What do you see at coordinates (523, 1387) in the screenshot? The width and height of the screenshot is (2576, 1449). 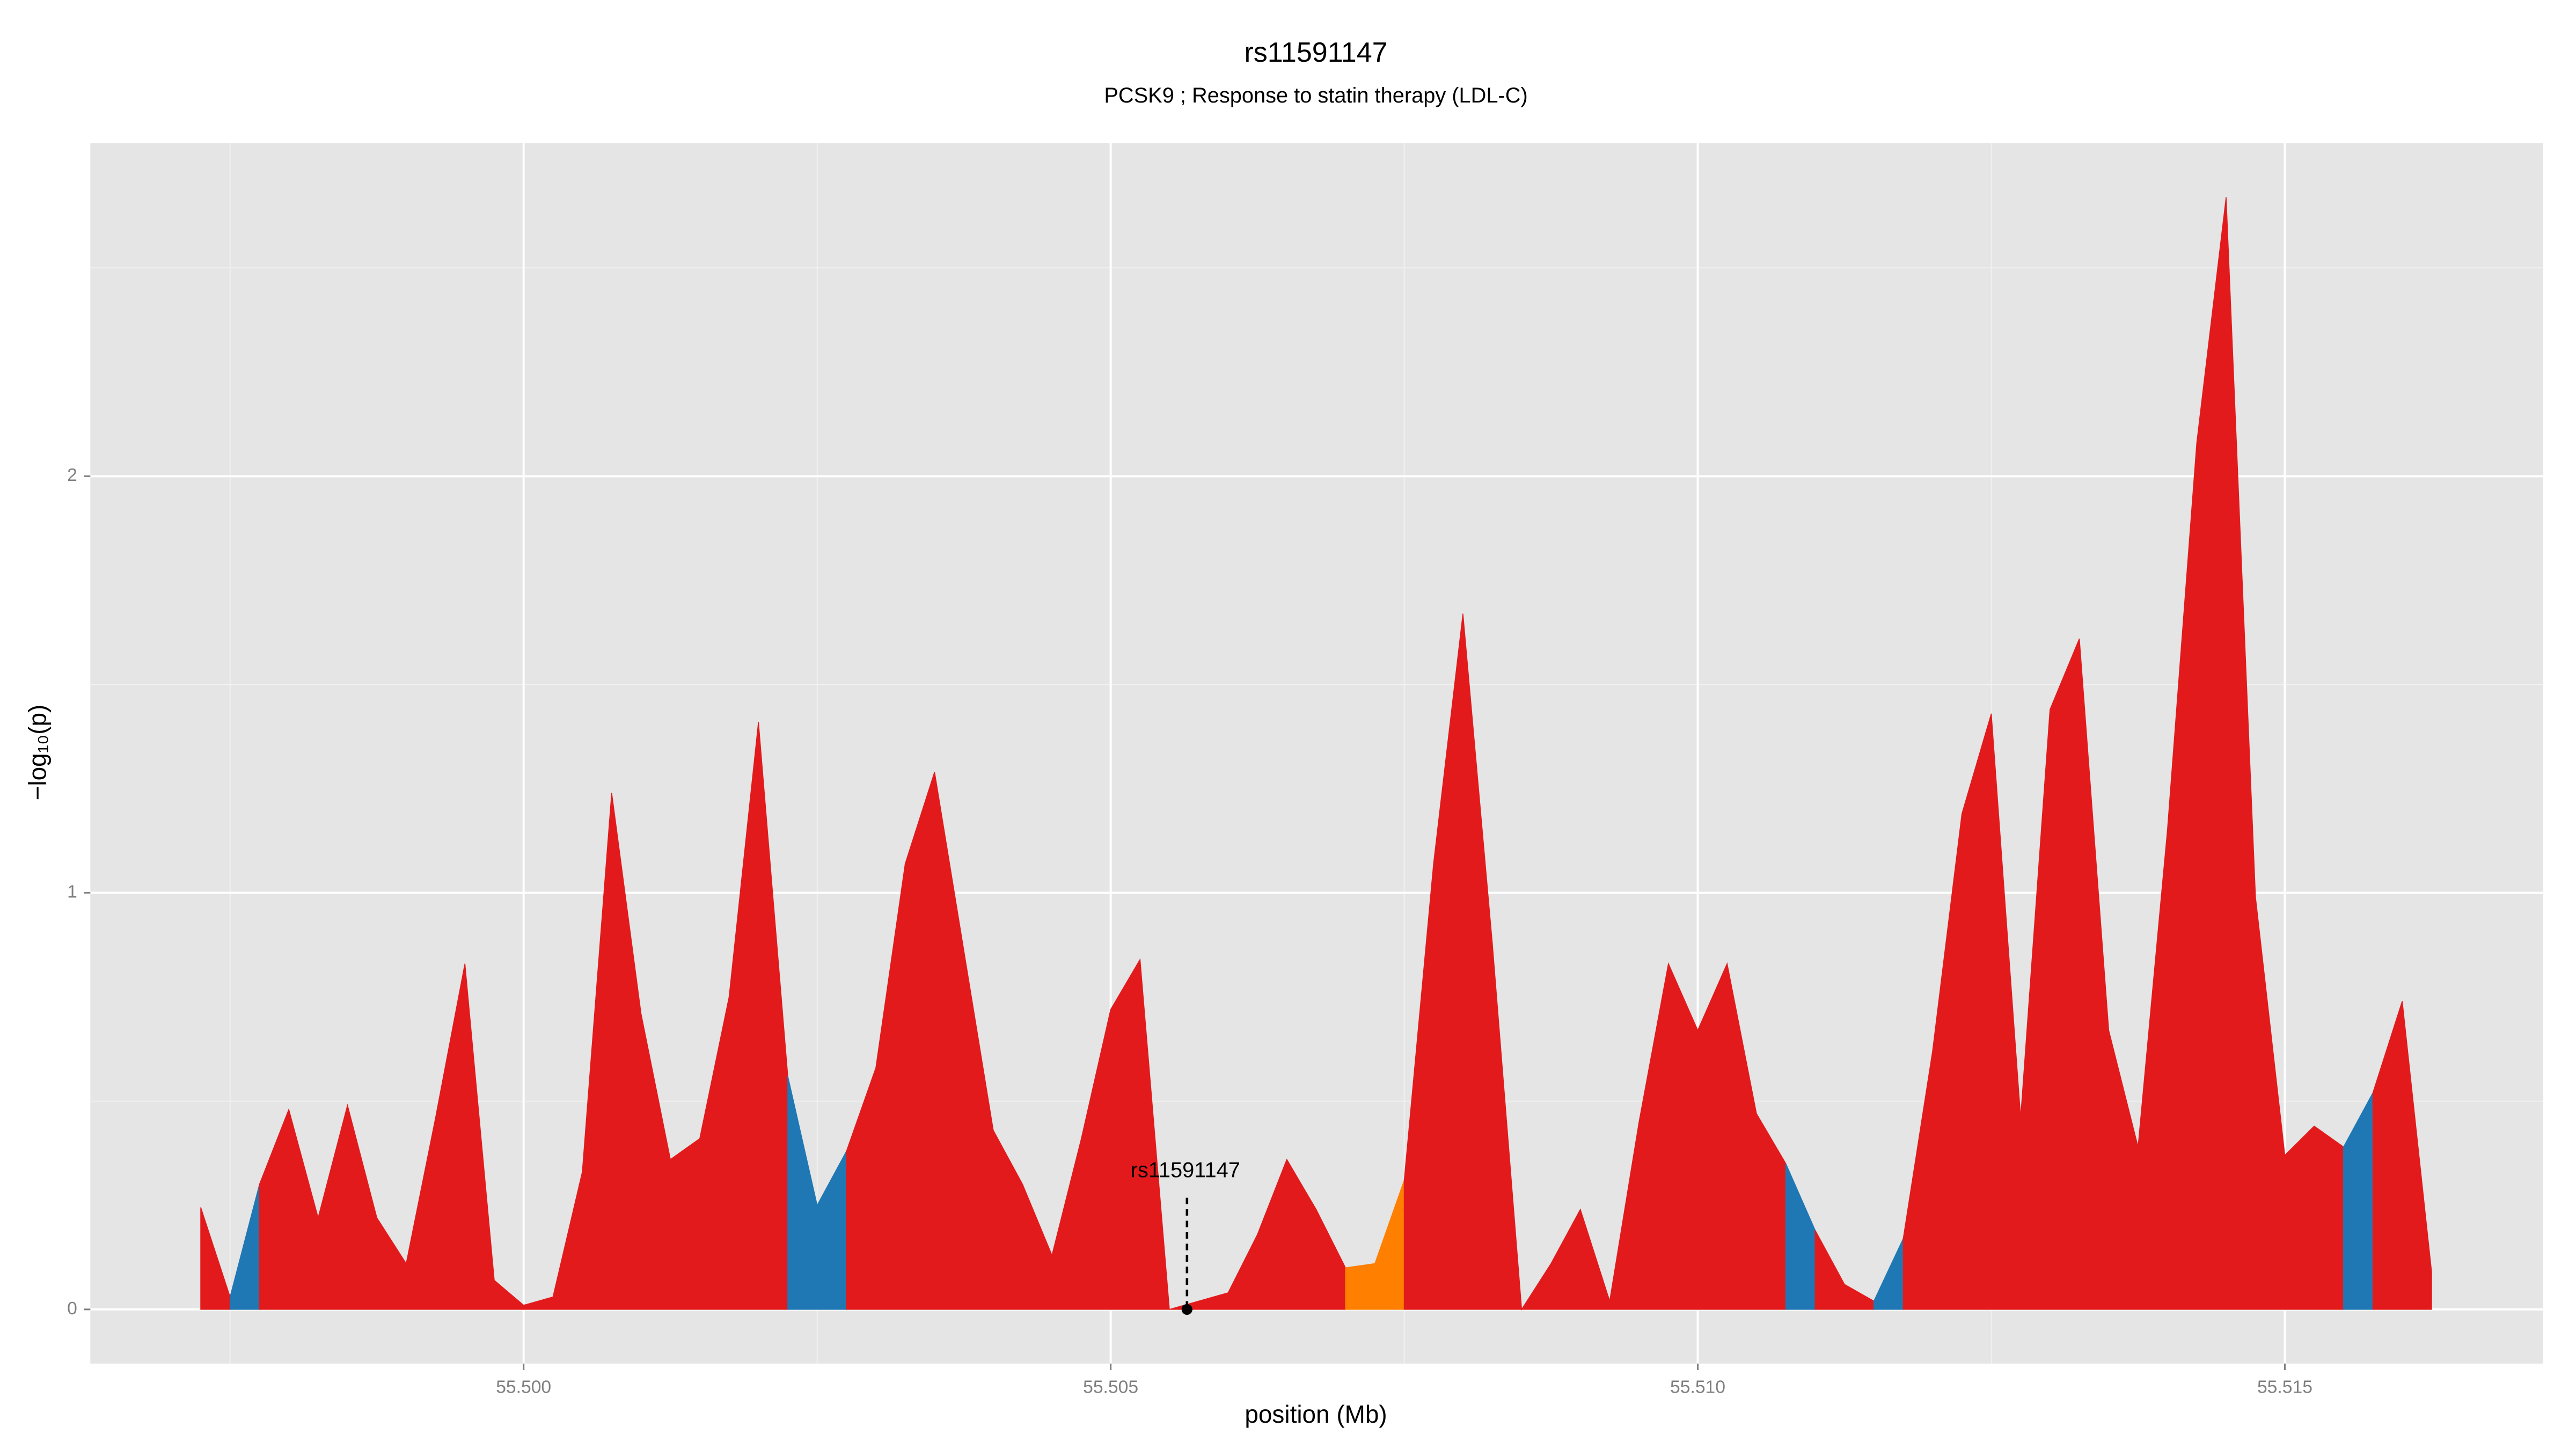 I see `x-tick-label: 55.500` at bounding box center [523, 1387].